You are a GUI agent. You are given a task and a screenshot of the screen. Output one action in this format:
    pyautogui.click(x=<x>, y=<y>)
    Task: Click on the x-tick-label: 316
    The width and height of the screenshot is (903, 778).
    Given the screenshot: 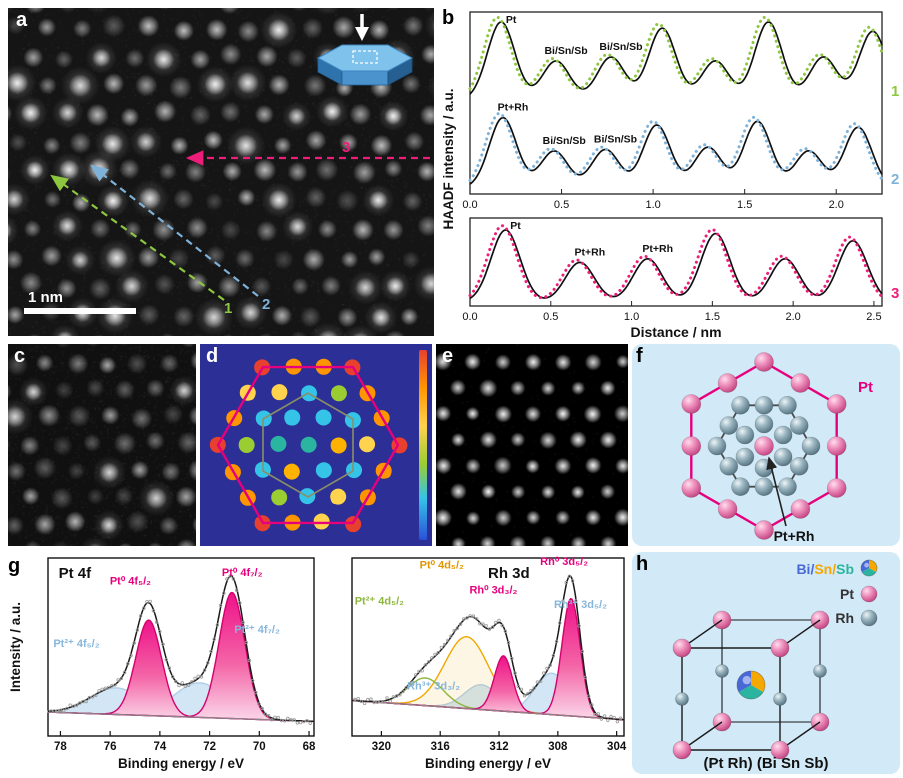 What is the action you would take?
    pyautogui.click(x=440, y=747)
    